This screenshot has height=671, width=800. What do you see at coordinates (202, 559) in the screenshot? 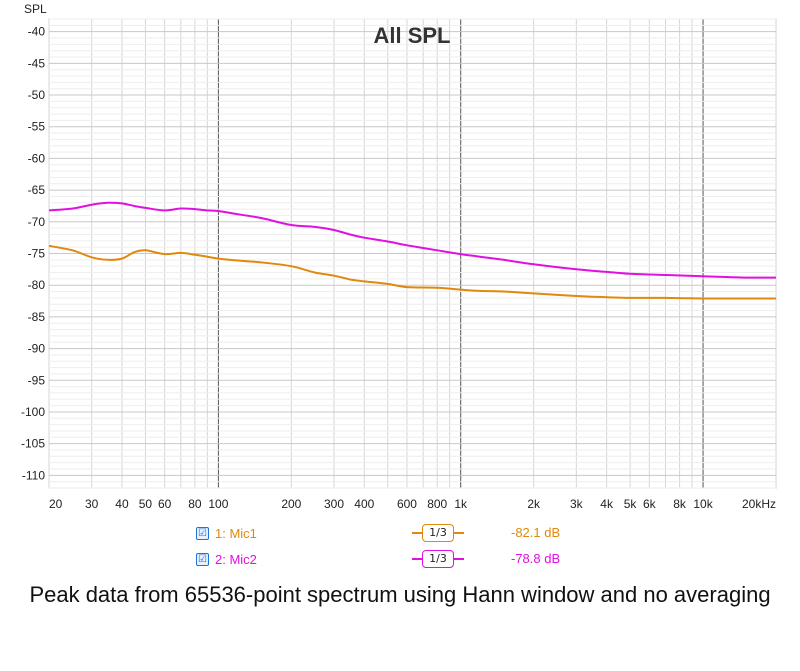
I see `mic2-checkbox: ☑` at bounding box center [202, 559].